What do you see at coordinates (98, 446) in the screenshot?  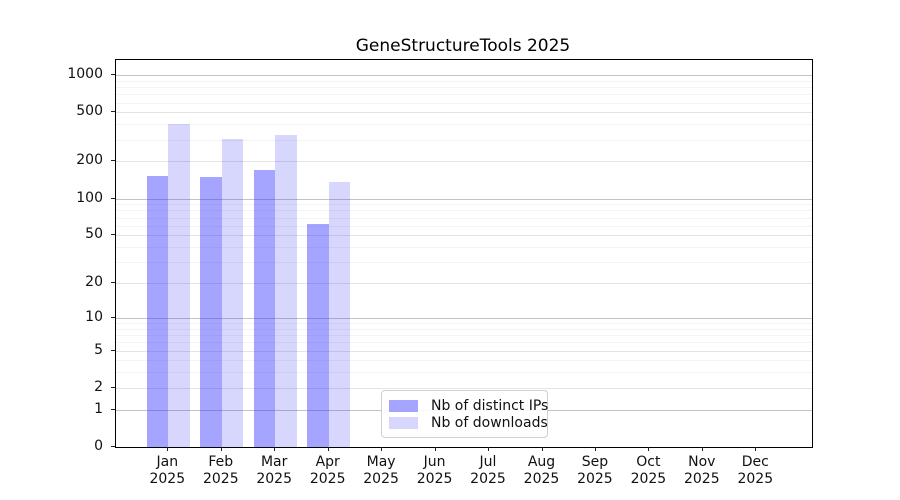 I see `y-tick-label: 0` at bounding box center [98, 446].